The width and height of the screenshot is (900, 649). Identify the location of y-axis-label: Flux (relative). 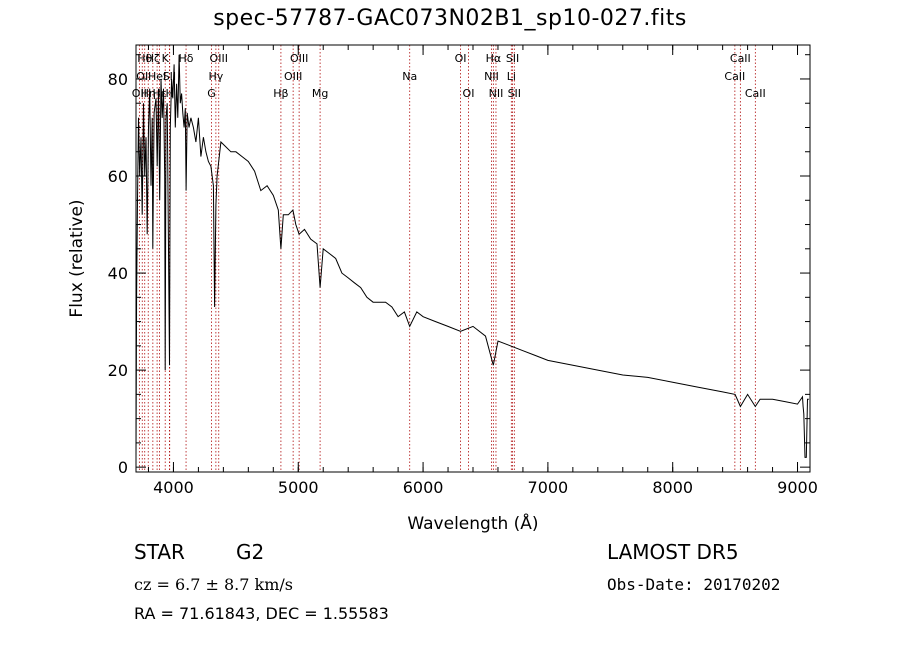
(77, 258).